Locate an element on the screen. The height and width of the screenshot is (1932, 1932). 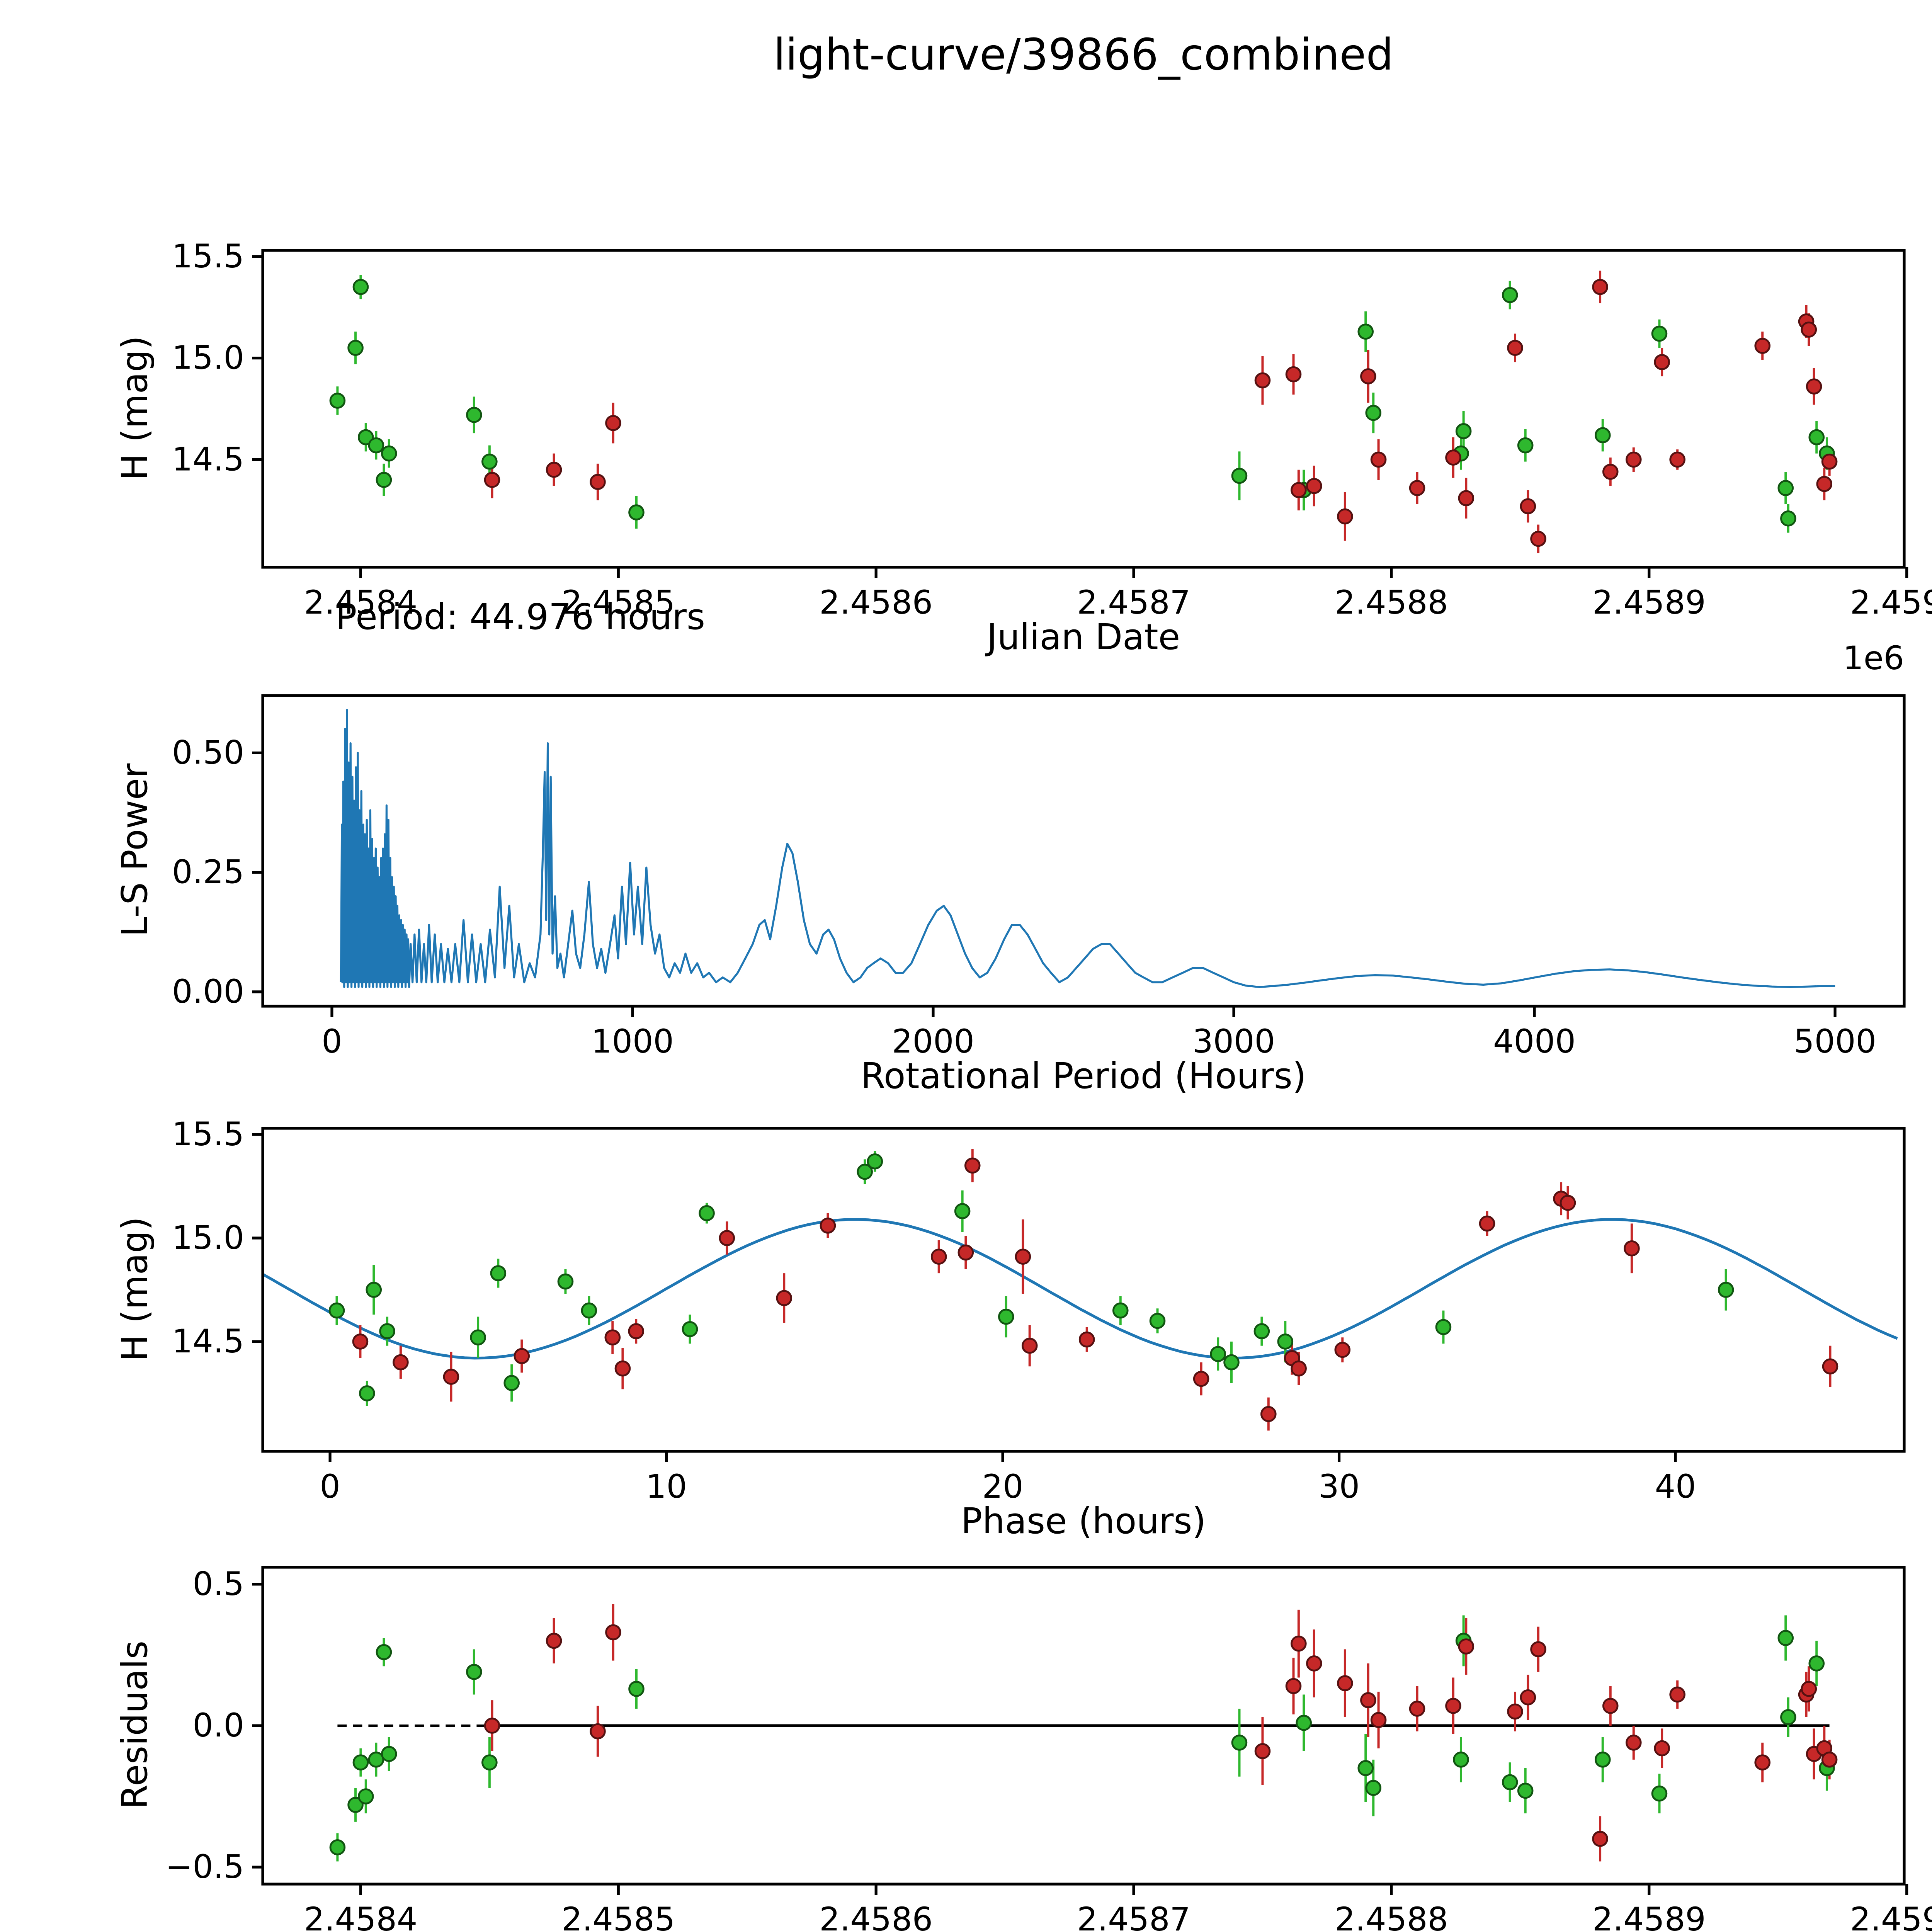
x-axis-label-rotational-period: Rotational Period (Hours) is located at coordinates (1084, 1076).